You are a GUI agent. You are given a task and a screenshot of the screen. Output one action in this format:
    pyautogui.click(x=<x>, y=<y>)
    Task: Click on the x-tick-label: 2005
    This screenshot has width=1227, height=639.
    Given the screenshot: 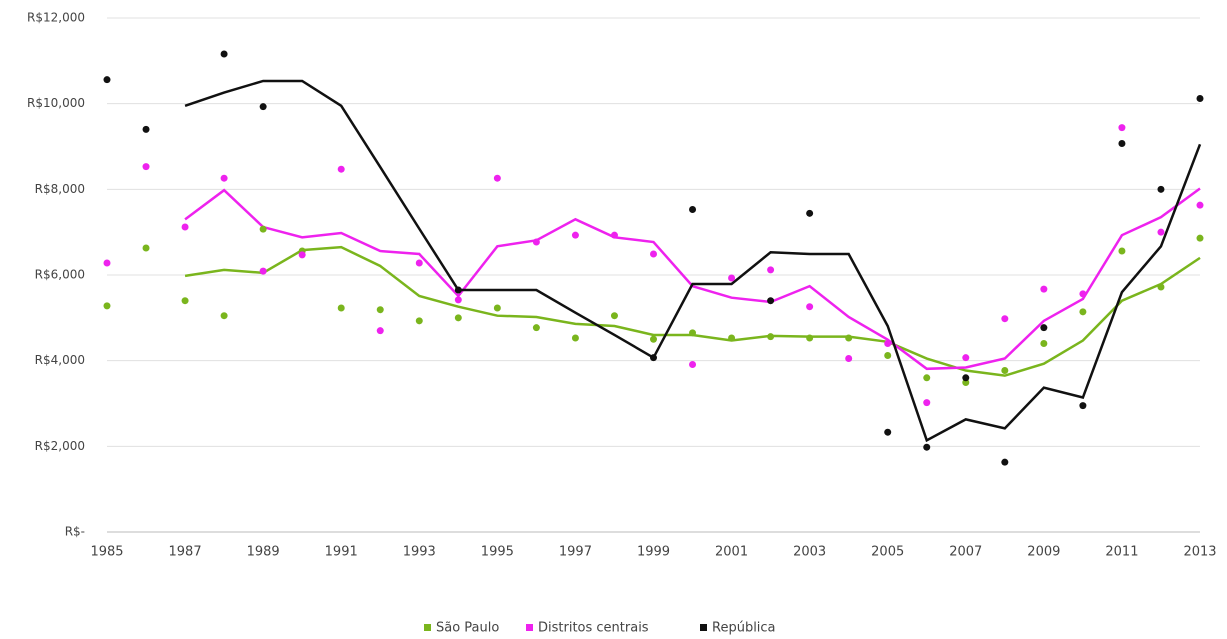 What is the action you would take?
    pyautogui.click(x=887, y=552)
    